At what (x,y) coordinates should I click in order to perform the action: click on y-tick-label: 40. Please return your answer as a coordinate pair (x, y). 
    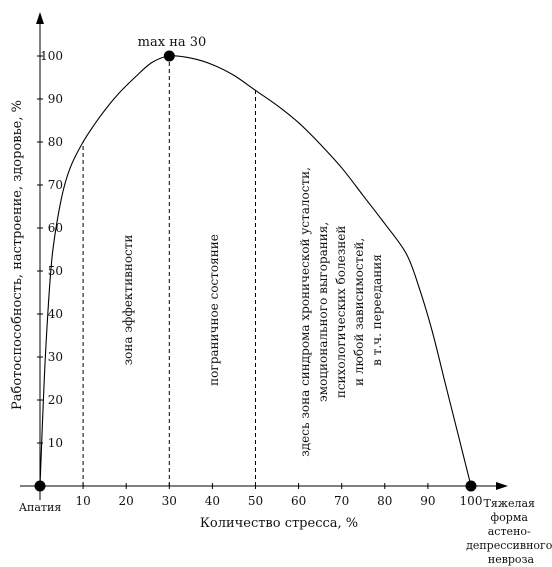
    Looking at the image, I should click on (55, 314).